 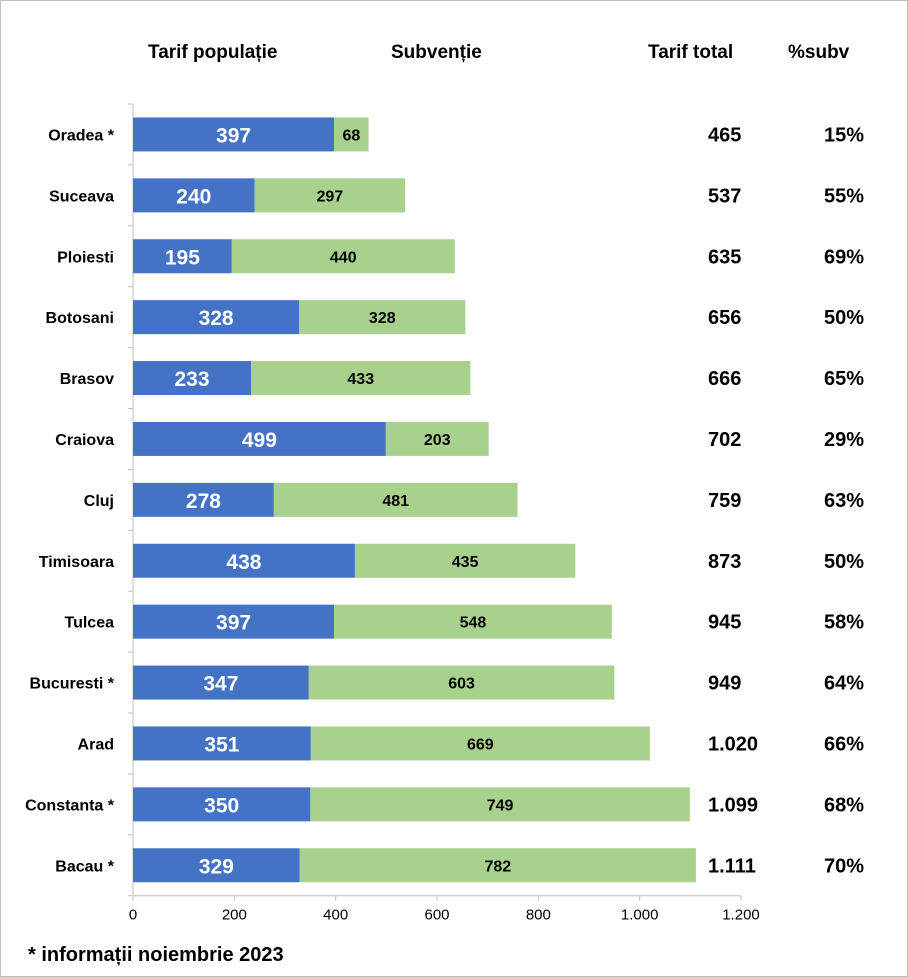 I want to click on data-label-subventie: 669, so click(x=480, y=744).